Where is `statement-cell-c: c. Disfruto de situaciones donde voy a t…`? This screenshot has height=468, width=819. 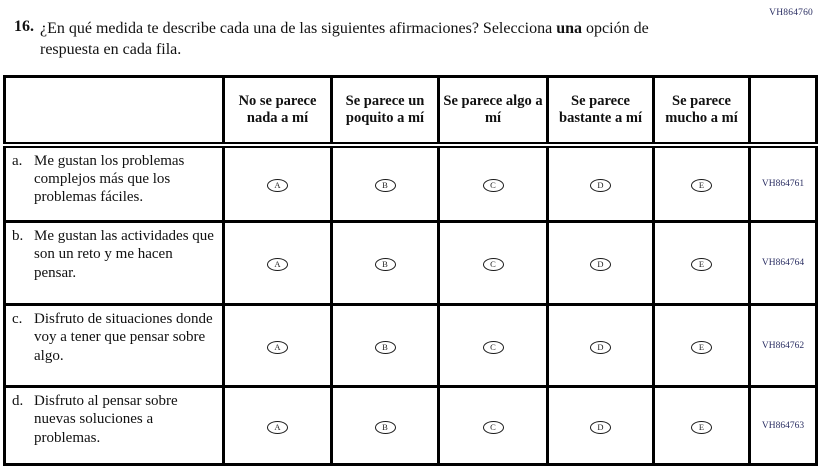
statement-cell-c: c. Disfruto de situaciones donde voy a t… is located at coordinates (114, 345).